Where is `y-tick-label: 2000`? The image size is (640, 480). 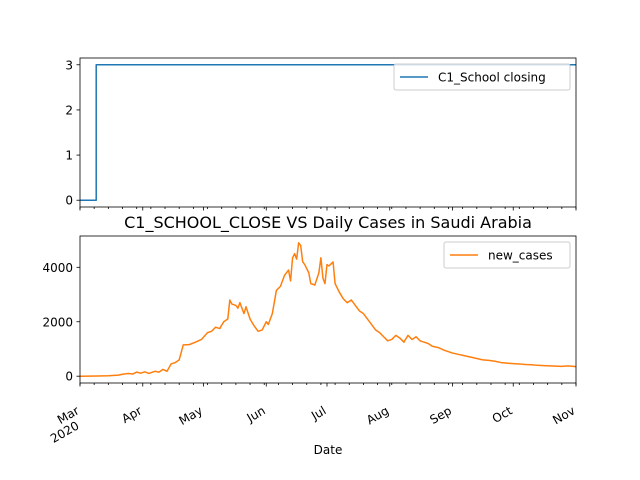
y-tick-label: 2000 is located at coordinates (57, 322).